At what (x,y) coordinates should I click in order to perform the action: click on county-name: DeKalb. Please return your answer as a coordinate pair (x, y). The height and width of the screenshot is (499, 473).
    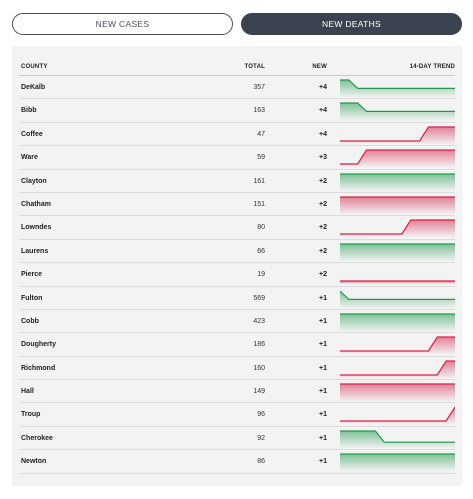
    Looking at the image, I should click on (33, 87).